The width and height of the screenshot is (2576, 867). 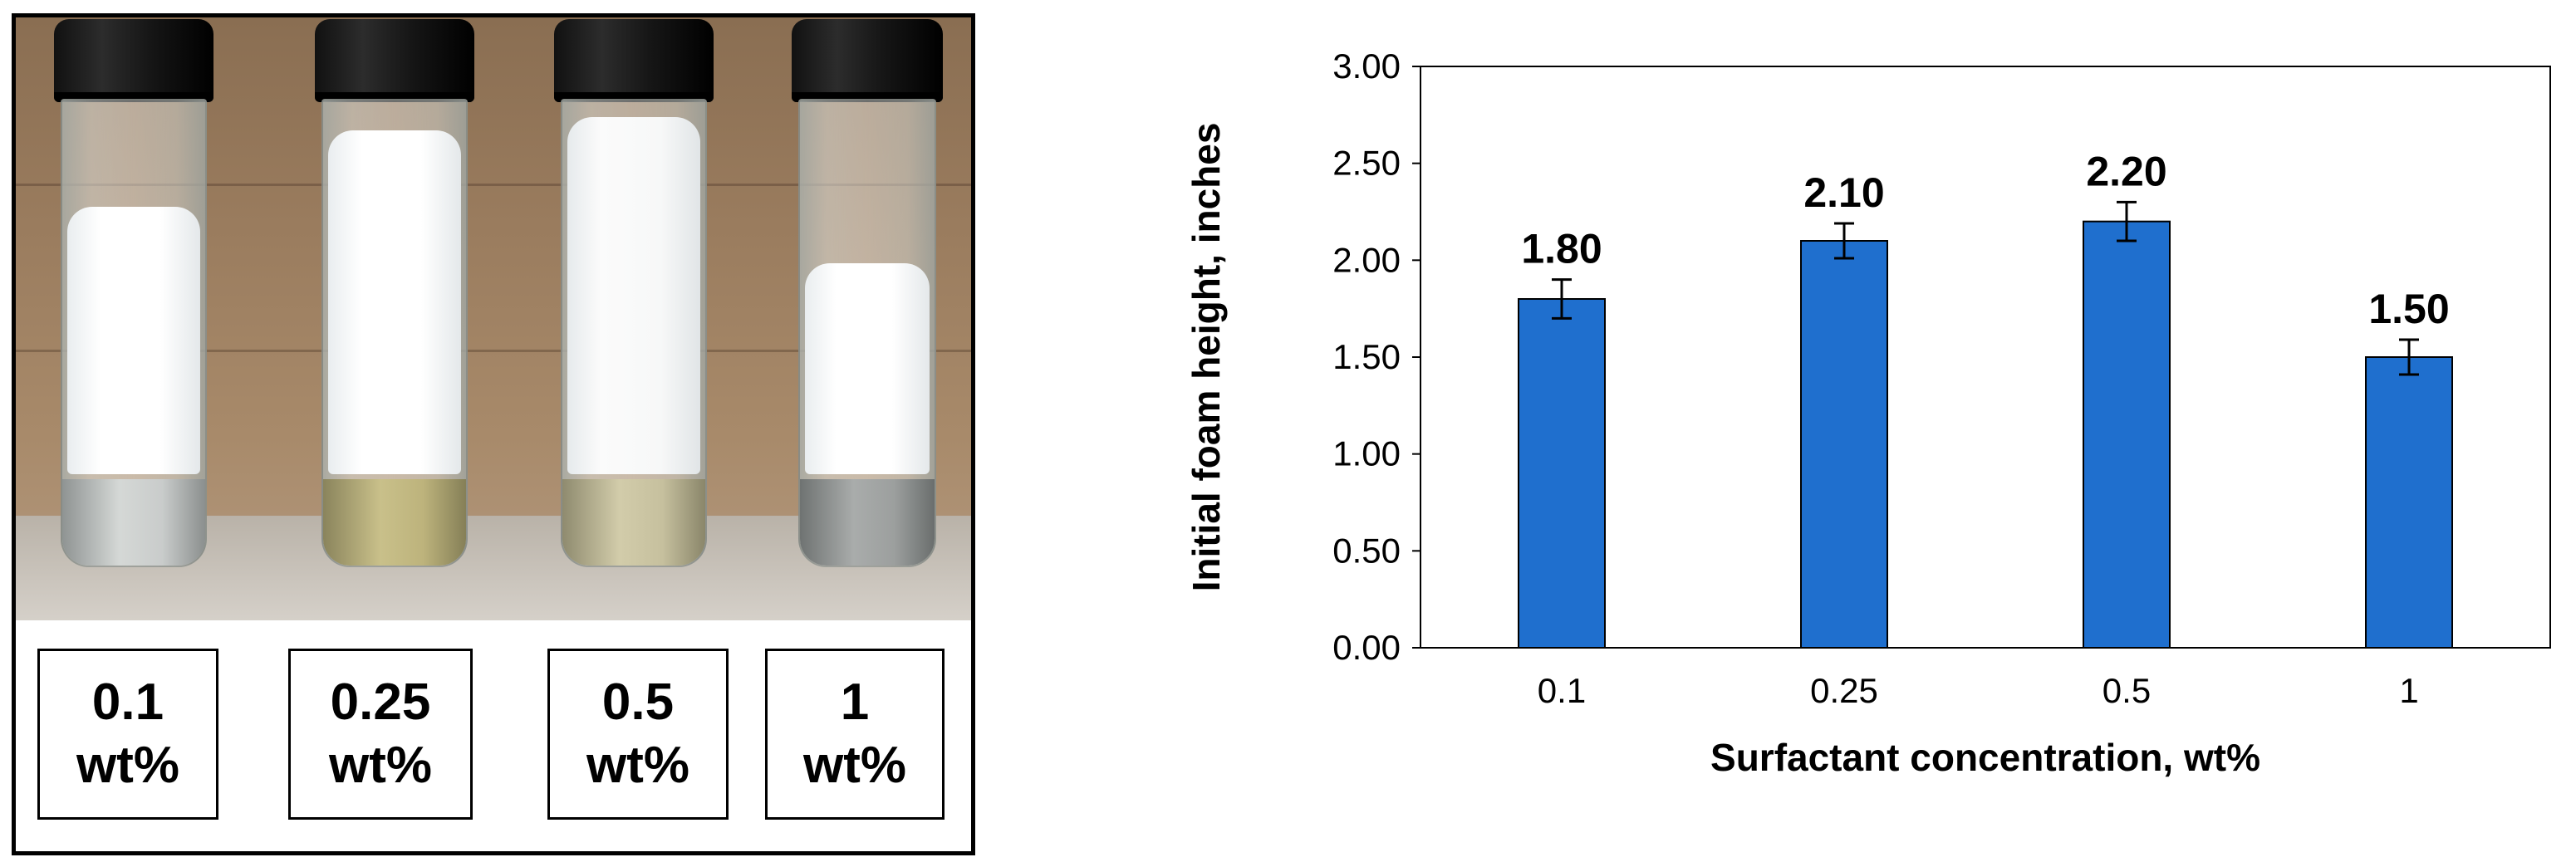 I want to click on y-tick-label: 0.50, so click(x=1366, y=550).